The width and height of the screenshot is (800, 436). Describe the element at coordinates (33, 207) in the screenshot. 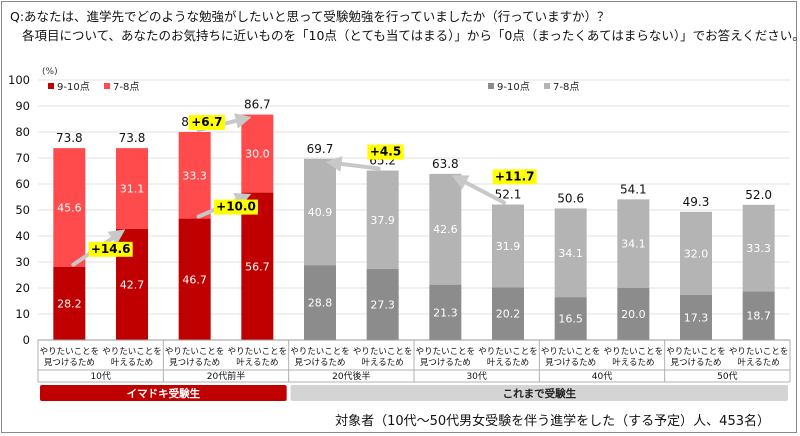

I see `y-axis: 0 10 20 30 40 50 60 70 80 90 100 (%)` at that location.